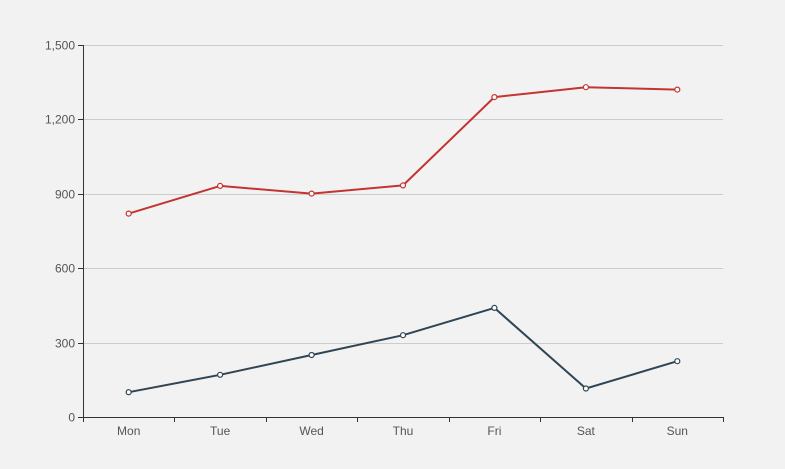 The height and width of the screenshot is (469, 785). What do you see at coordinates (586, 431) in the screenshot?
I see `x-tick-label: Sat` at bounding box center [586, 431].